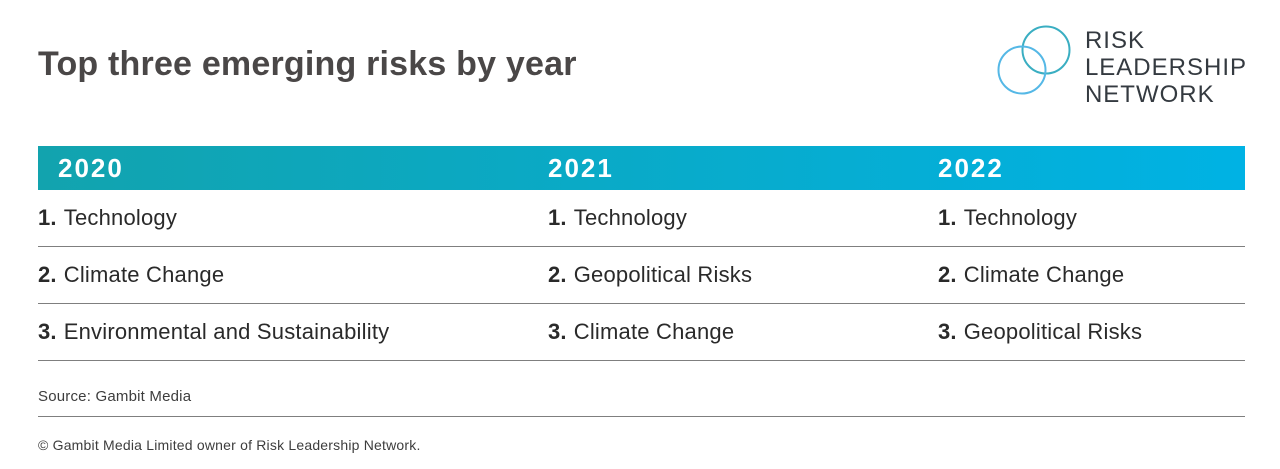  I want to click on year-header-2020: 2020, so click(91, 167).